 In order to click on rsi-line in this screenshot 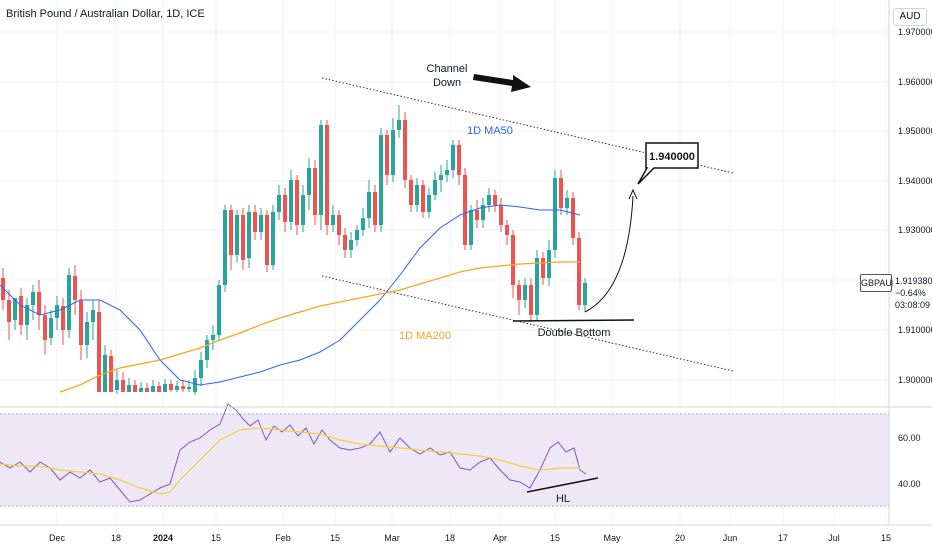, I will do `click(293, 453)`.